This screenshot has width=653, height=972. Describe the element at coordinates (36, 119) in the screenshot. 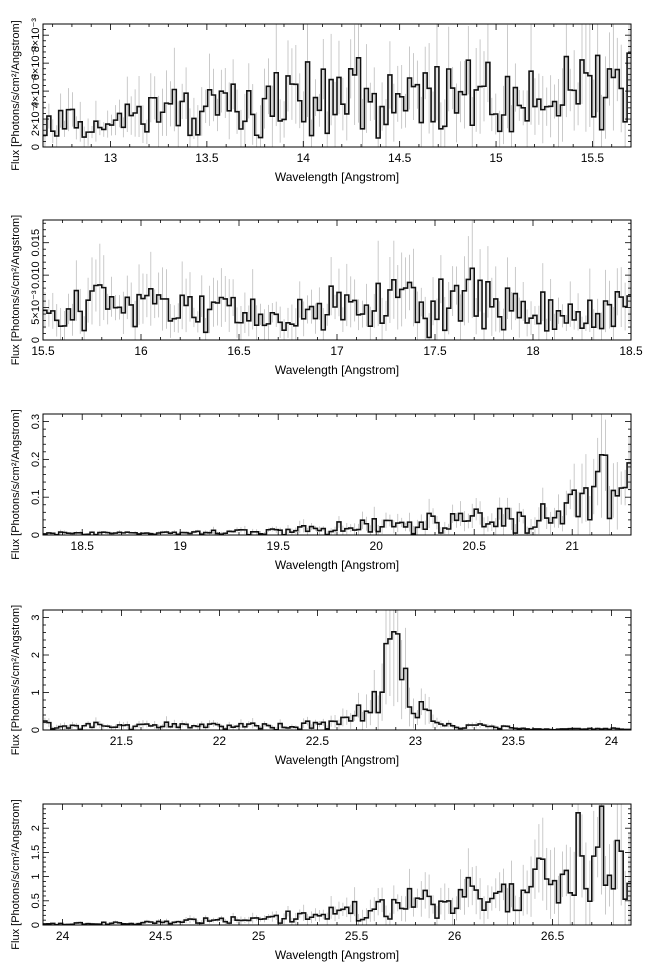

I see `y-tick-label: 2×10⁻³` at that location.